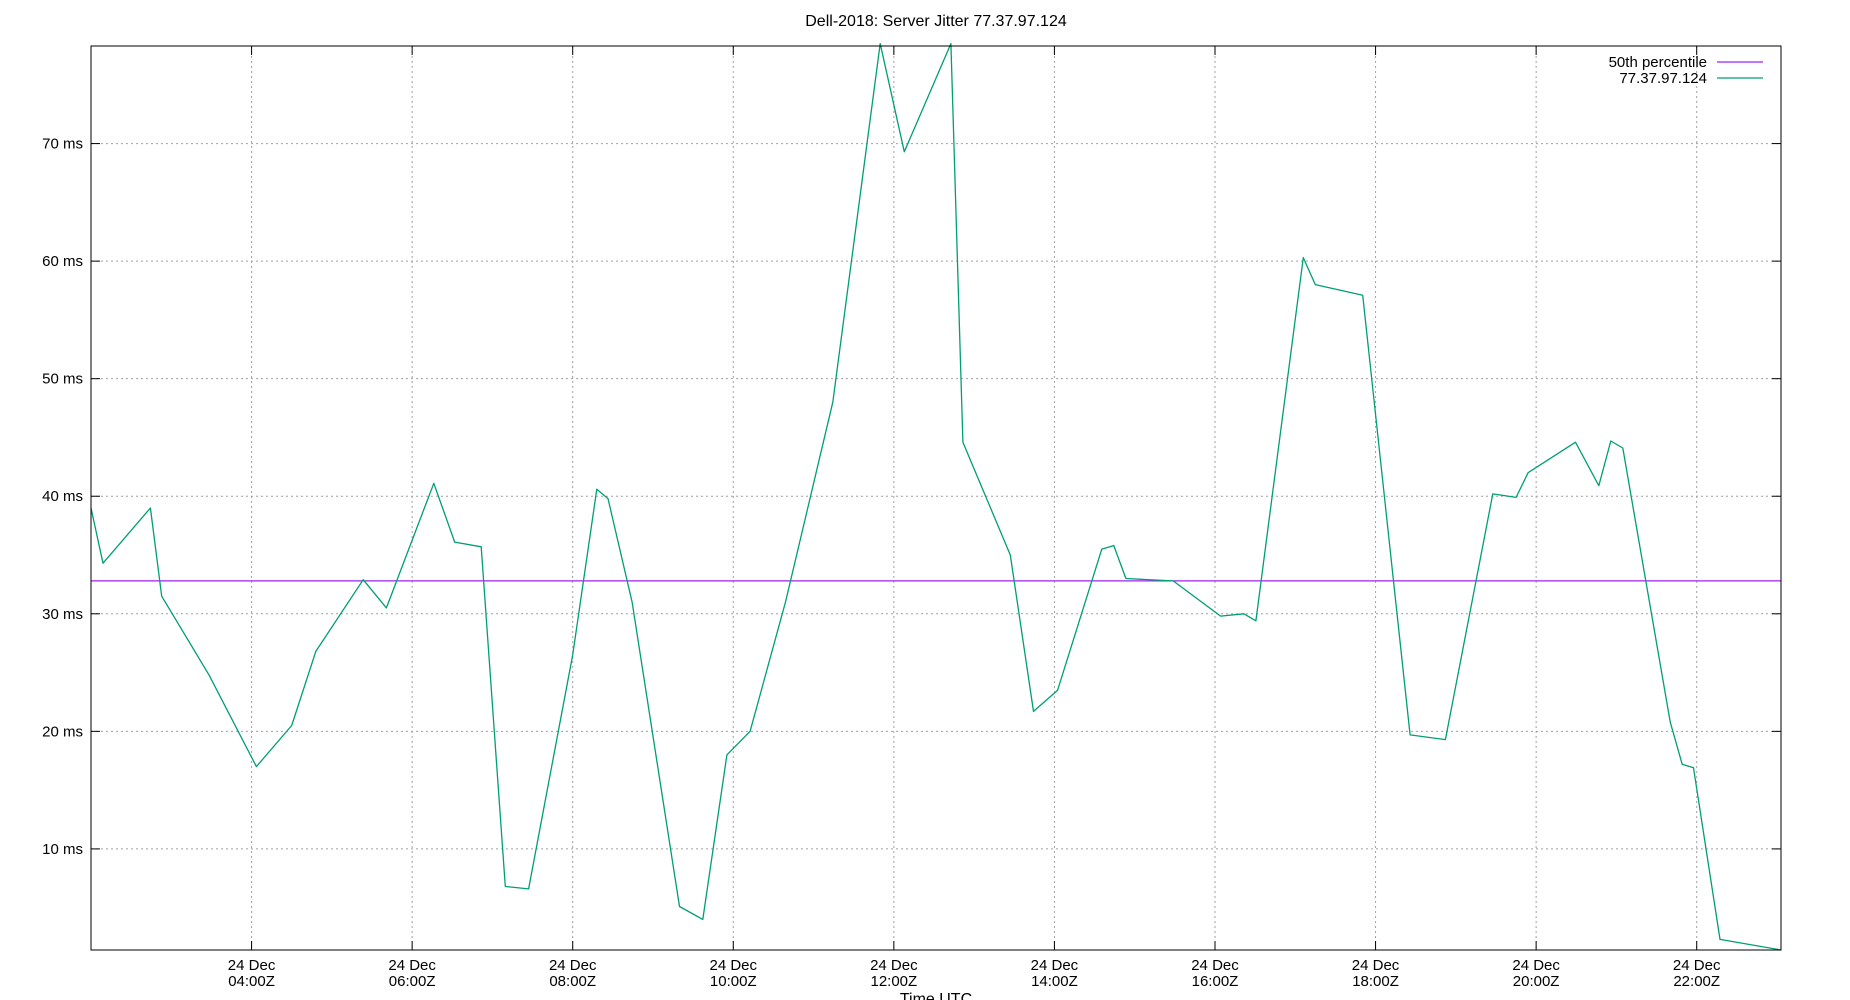 The image size is (1850, 1000). What do you see at coordinates (62, 261) in the screenshot?
I see `y-tick-label: 60 ms` at bounding box center [62, 261].